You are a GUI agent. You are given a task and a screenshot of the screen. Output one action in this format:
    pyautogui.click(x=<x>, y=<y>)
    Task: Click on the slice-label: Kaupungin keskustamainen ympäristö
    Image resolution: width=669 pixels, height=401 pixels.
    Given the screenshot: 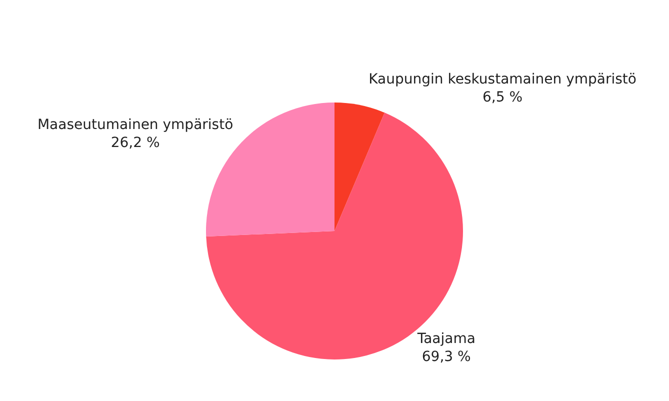 What is the action you would take?
    pyautogui.click(x=502, y=80)
    